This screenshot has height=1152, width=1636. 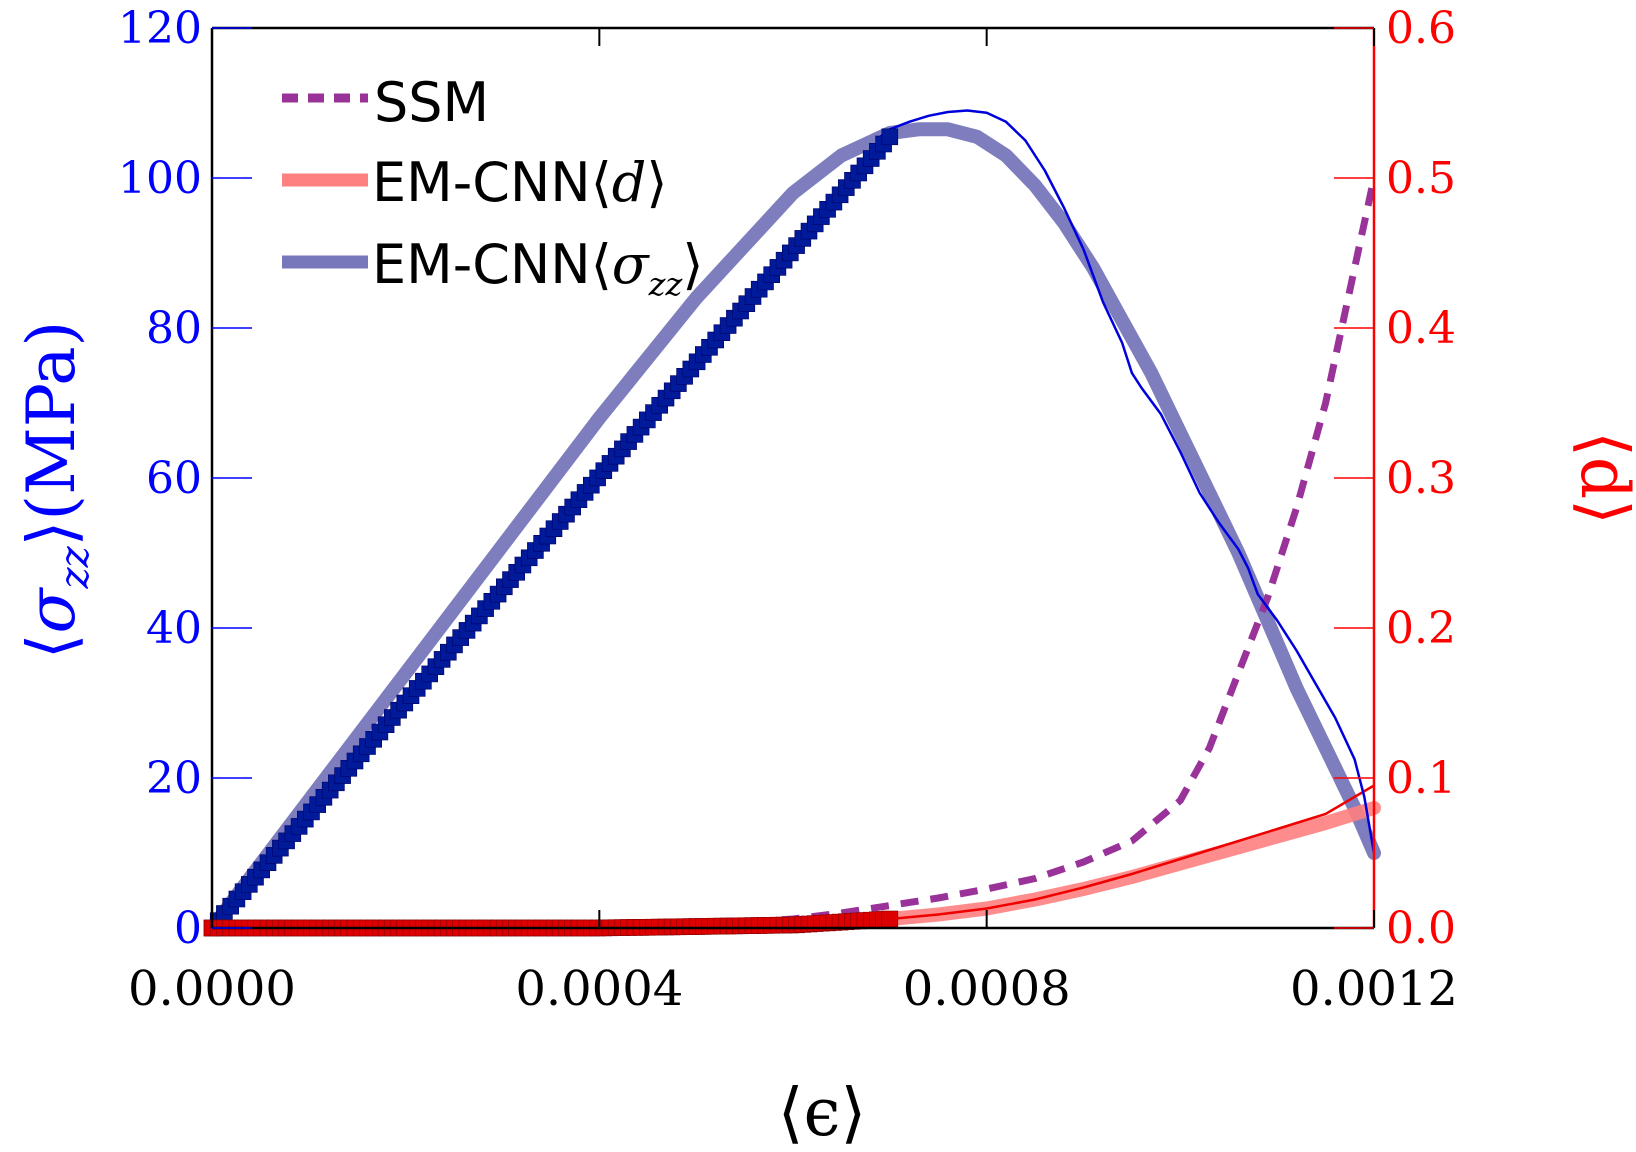 I want to click on y-left-tick-label: 0, so click(x=188, y=928).